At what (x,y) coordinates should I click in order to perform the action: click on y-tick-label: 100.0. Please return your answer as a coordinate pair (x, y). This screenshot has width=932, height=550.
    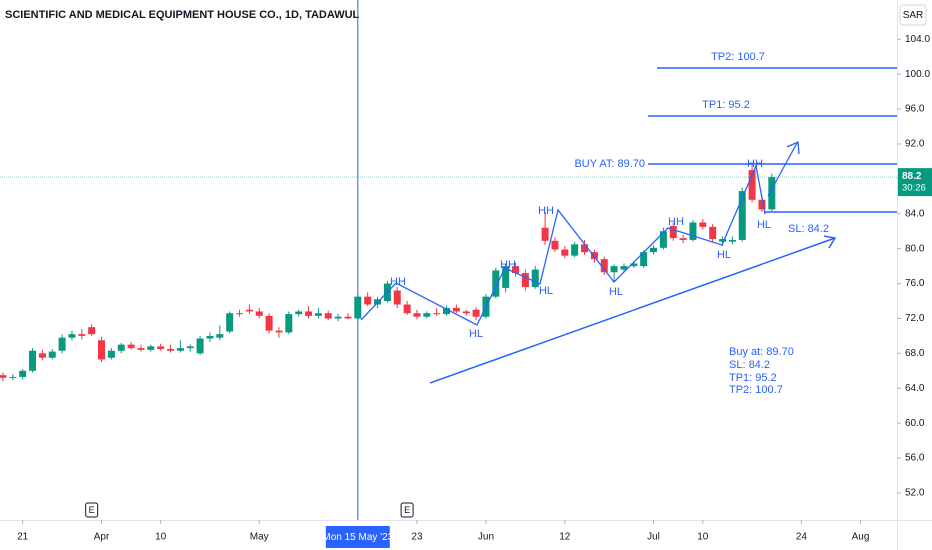
    Looking at the image, I should click on (917, 74).